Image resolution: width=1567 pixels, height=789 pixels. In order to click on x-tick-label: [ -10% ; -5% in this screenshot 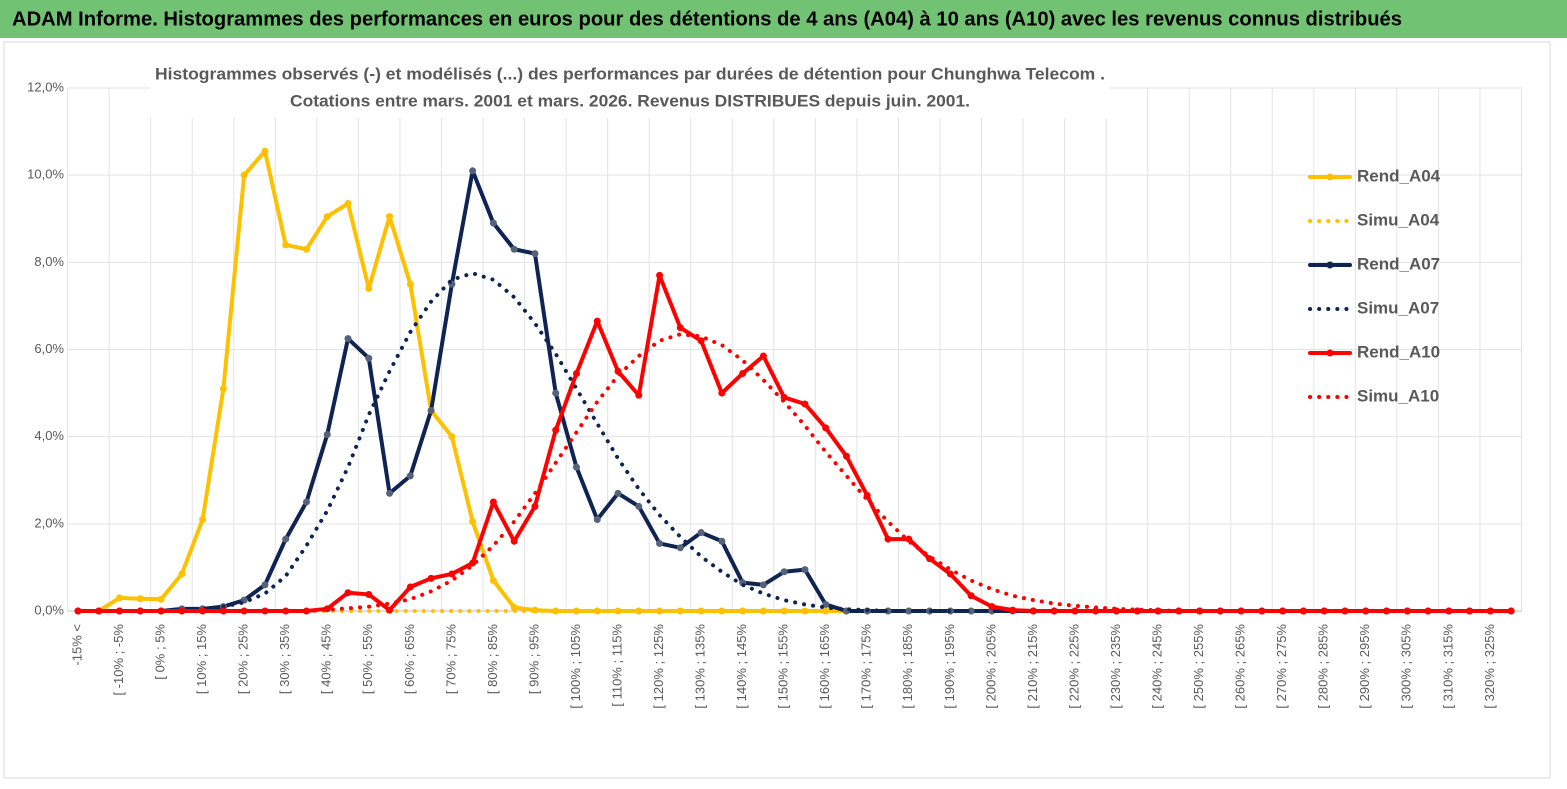, I will do `click(118, 660)`.